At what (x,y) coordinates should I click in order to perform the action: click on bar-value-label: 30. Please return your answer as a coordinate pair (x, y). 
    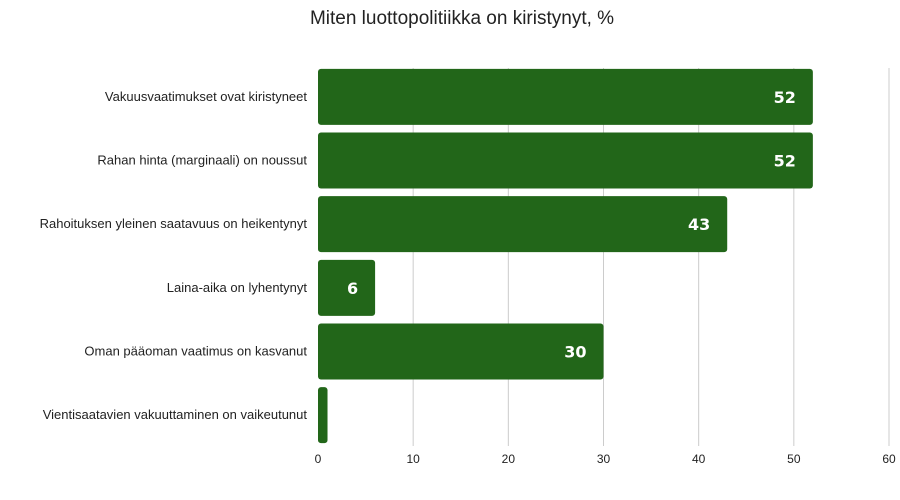
    Looking at the image, I should click on (575, 352).